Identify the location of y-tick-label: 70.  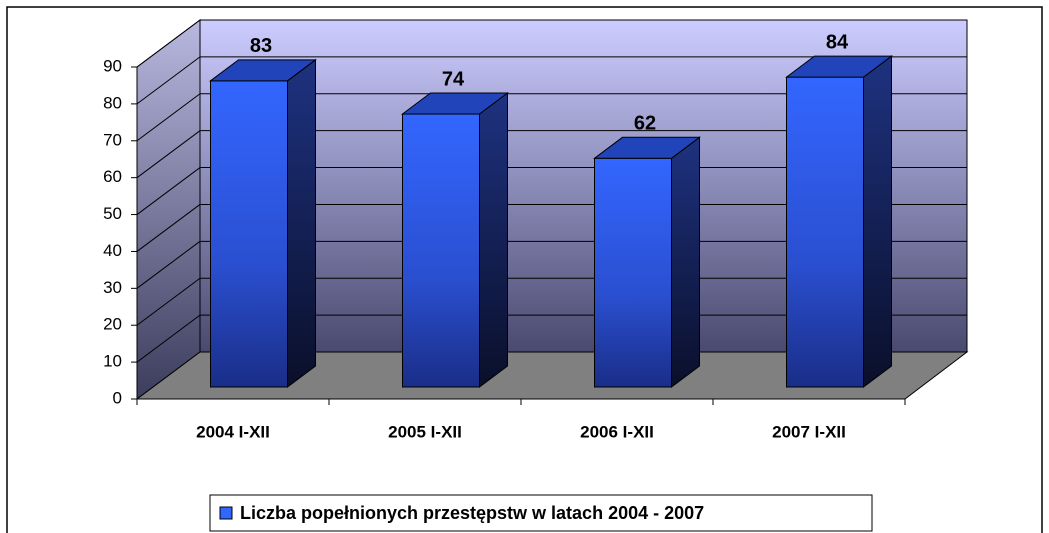
(112, 139).